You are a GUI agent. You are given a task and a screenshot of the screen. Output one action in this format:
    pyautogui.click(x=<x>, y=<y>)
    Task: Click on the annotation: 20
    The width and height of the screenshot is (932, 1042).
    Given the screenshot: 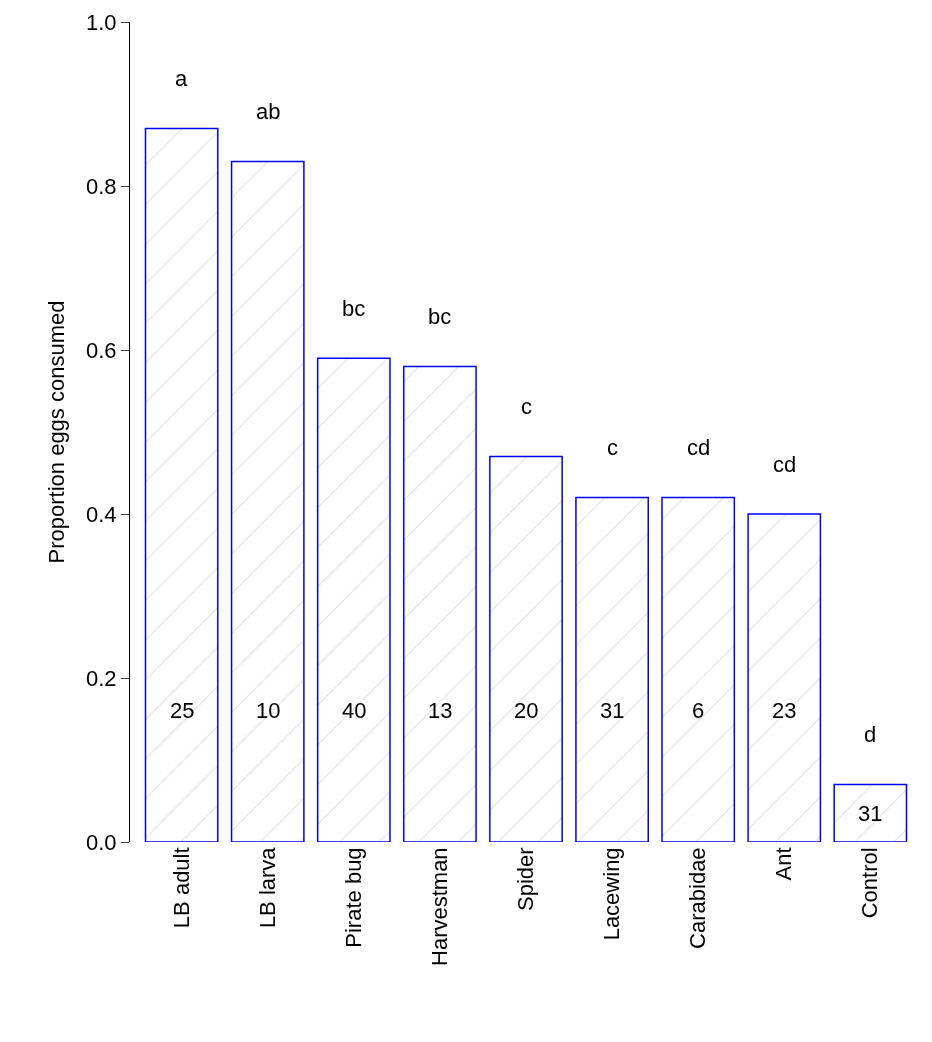 What is the action you would take?
    pyautogui.click(x=526, y=710)
    